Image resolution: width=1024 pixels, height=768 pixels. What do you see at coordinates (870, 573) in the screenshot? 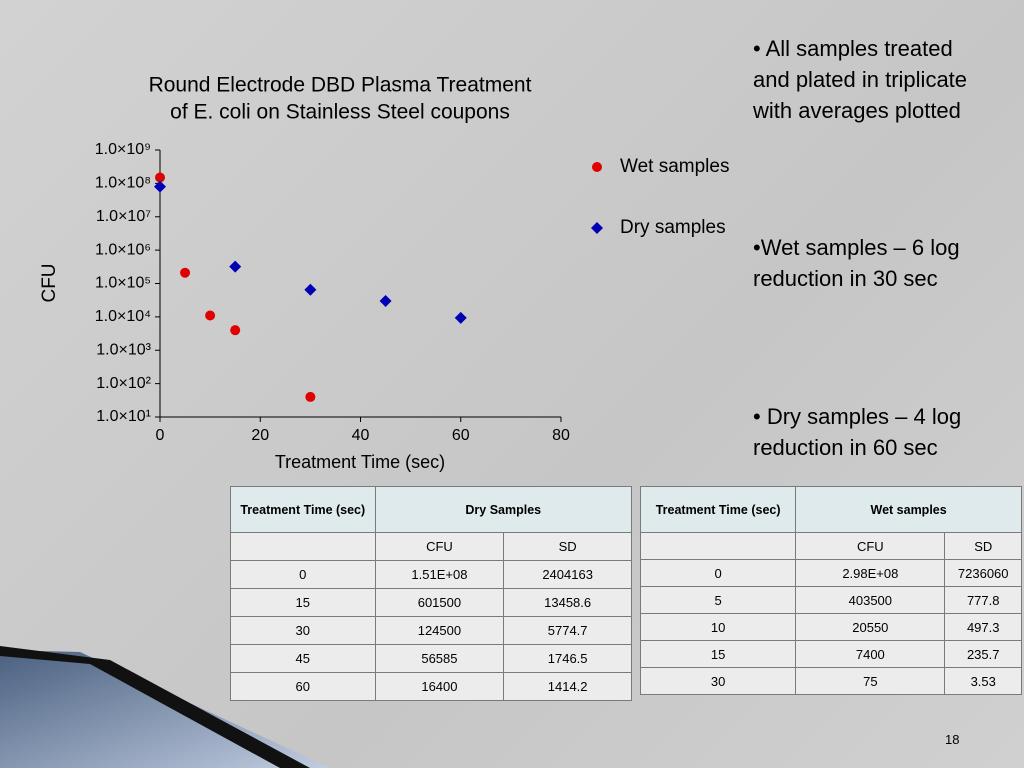
I see `cell: 2.98E+08` at bounding box center [870, 573].